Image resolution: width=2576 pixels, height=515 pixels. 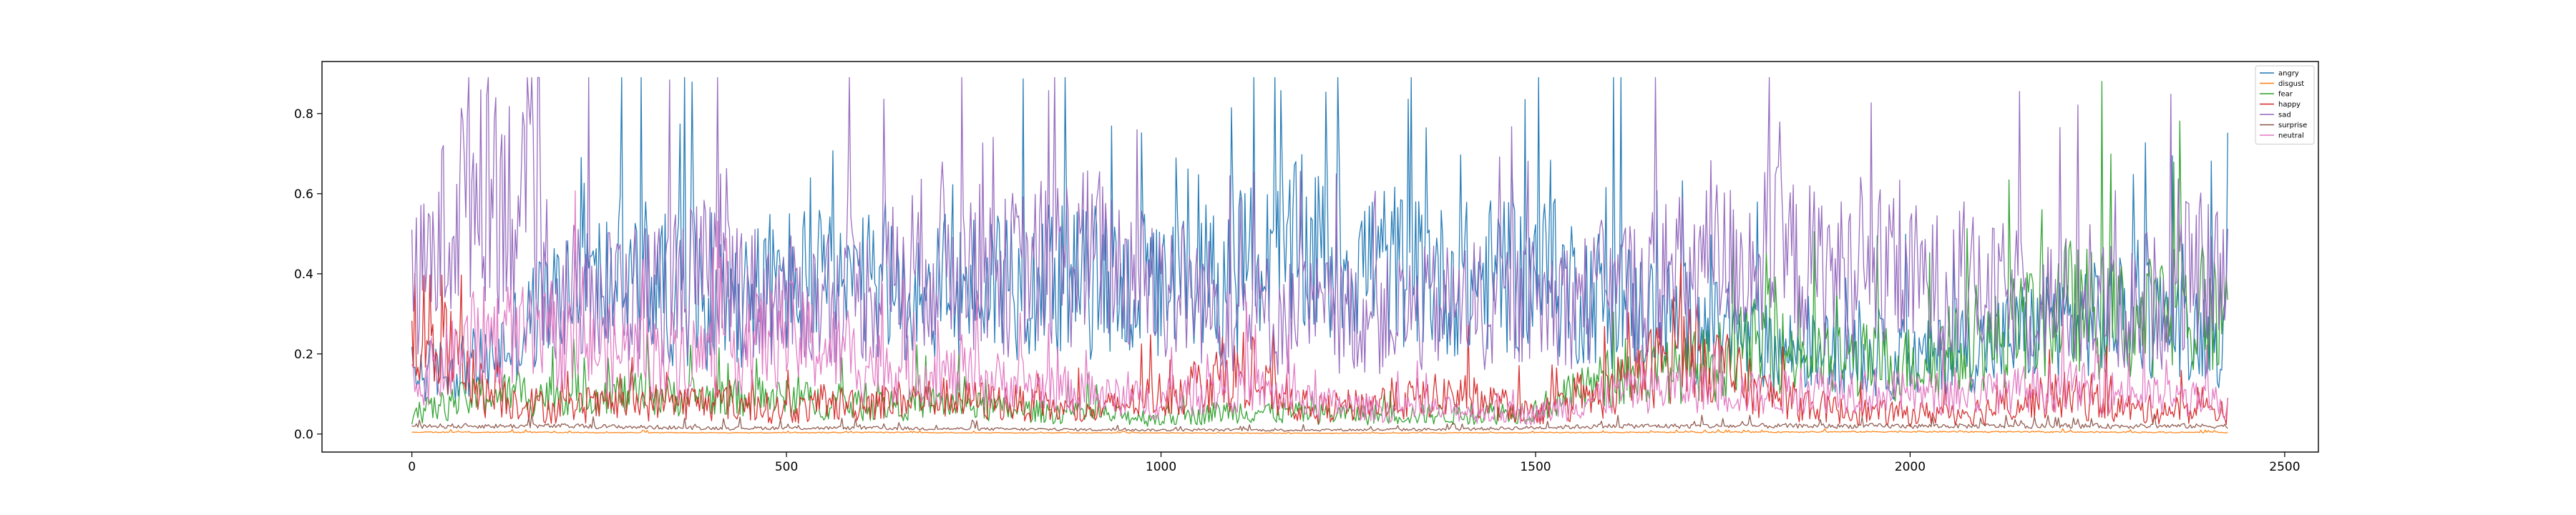 I want to click on legend-label-happy: happy, so click(x=2289, y=105).